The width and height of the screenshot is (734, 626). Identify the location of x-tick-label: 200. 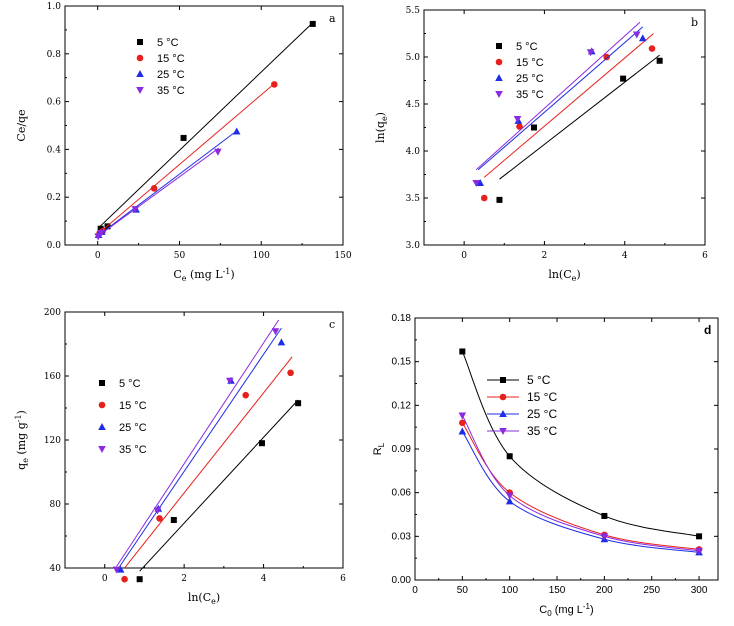
(604, 590).